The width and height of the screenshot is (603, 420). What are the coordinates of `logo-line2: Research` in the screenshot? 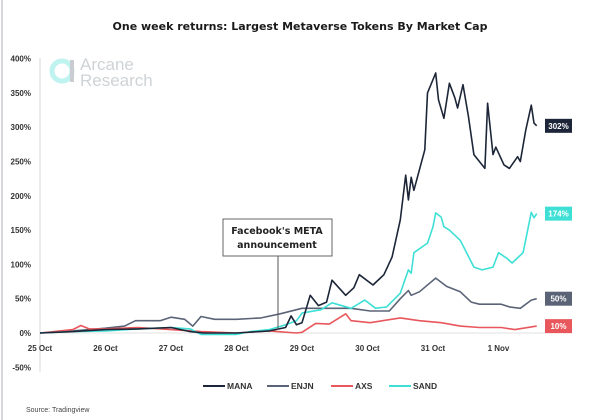 It's located at (116, 80).